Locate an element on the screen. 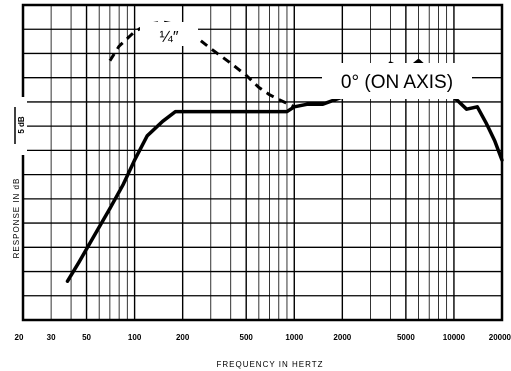  x-tick-label: 20000 is located at coordinates (500, 337).